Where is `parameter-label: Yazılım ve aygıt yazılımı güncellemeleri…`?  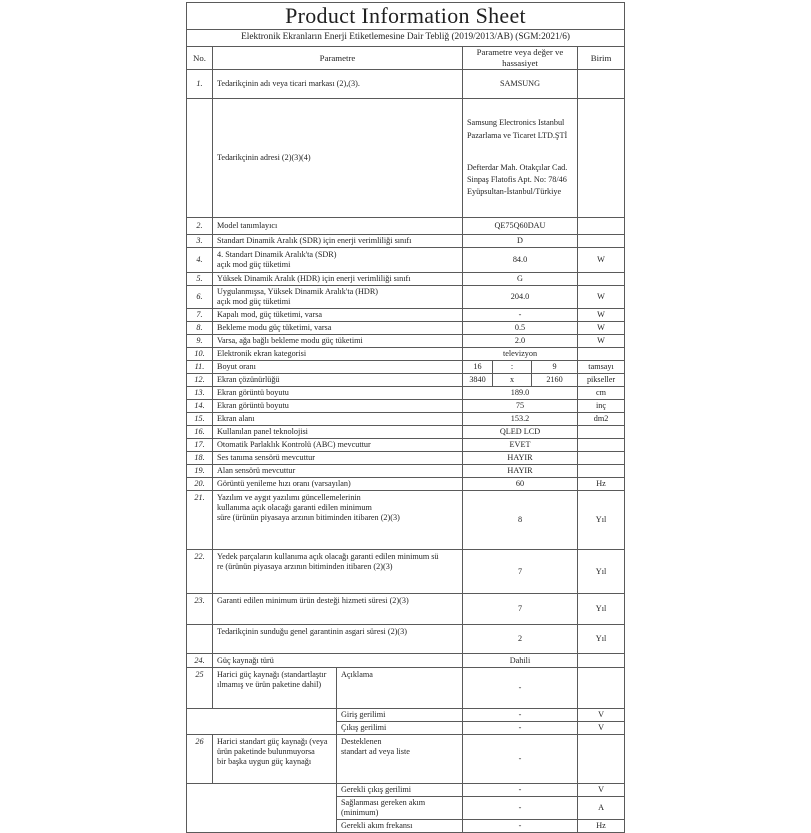
parameter-label: Yazılım ve aygıt yazılımı güncellemeleri… is located at coordinates (337, 520).